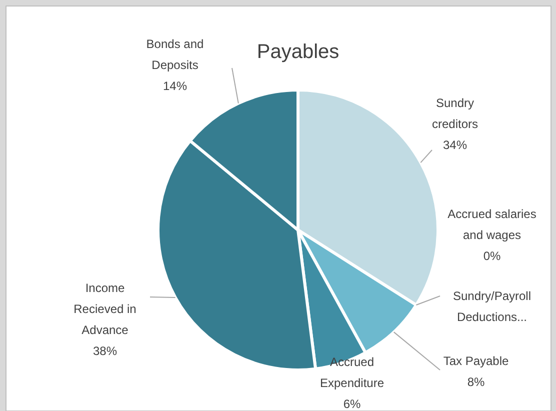 The height and width of the screenshot is (411, 556). Describe the element at coordinates (476, 361) in the screenshot. I see `slice-label: Tax Payable` at that location.